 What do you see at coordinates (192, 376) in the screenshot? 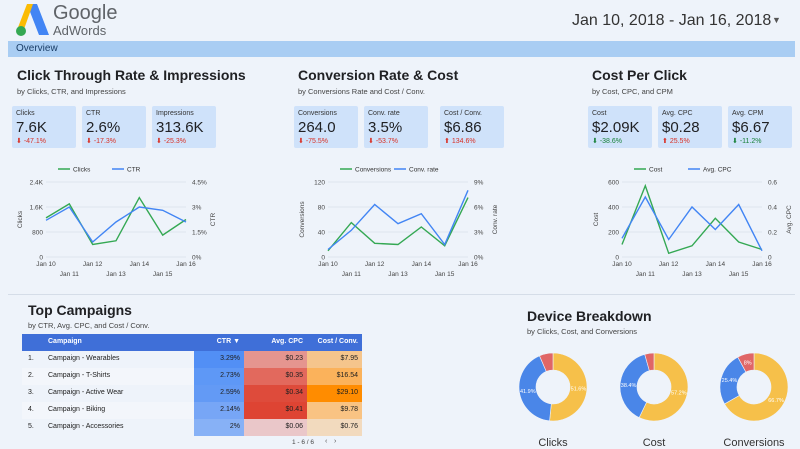
I see `table-row: 2. Campaign - T-Shirts 2.73% $0.35 $16.54` at bounding box center [192, 376].